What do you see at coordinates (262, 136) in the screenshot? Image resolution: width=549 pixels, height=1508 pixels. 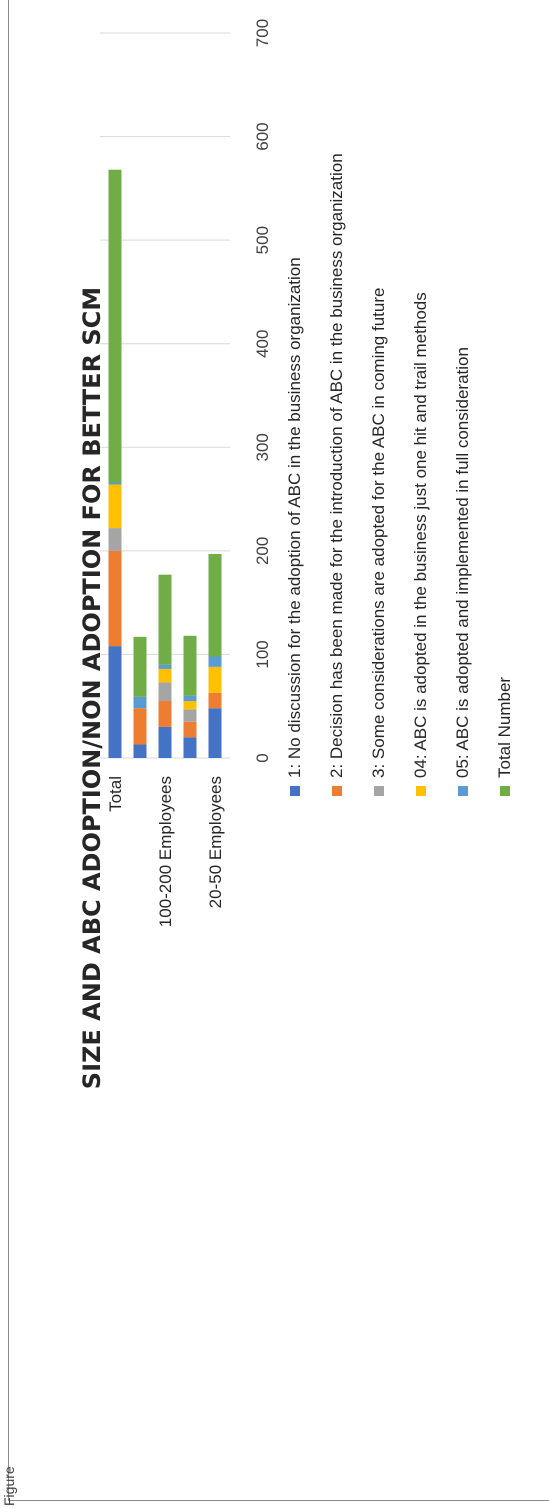 I see `x-tick-label: 600` at bounding box center [262, 136].